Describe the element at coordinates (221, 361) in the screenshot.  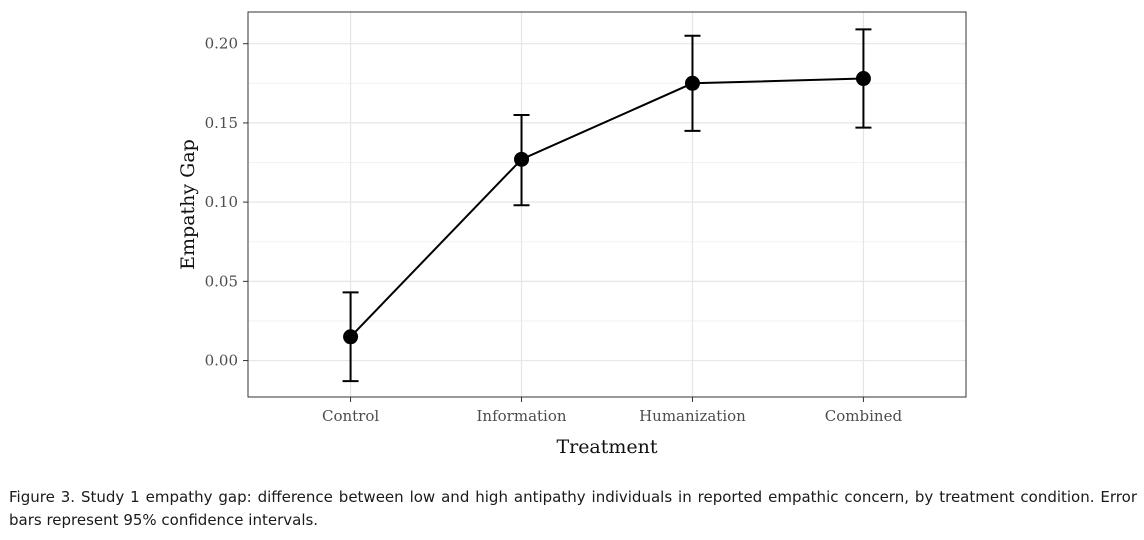
I see `y-tick-label: 0.00` at that location.